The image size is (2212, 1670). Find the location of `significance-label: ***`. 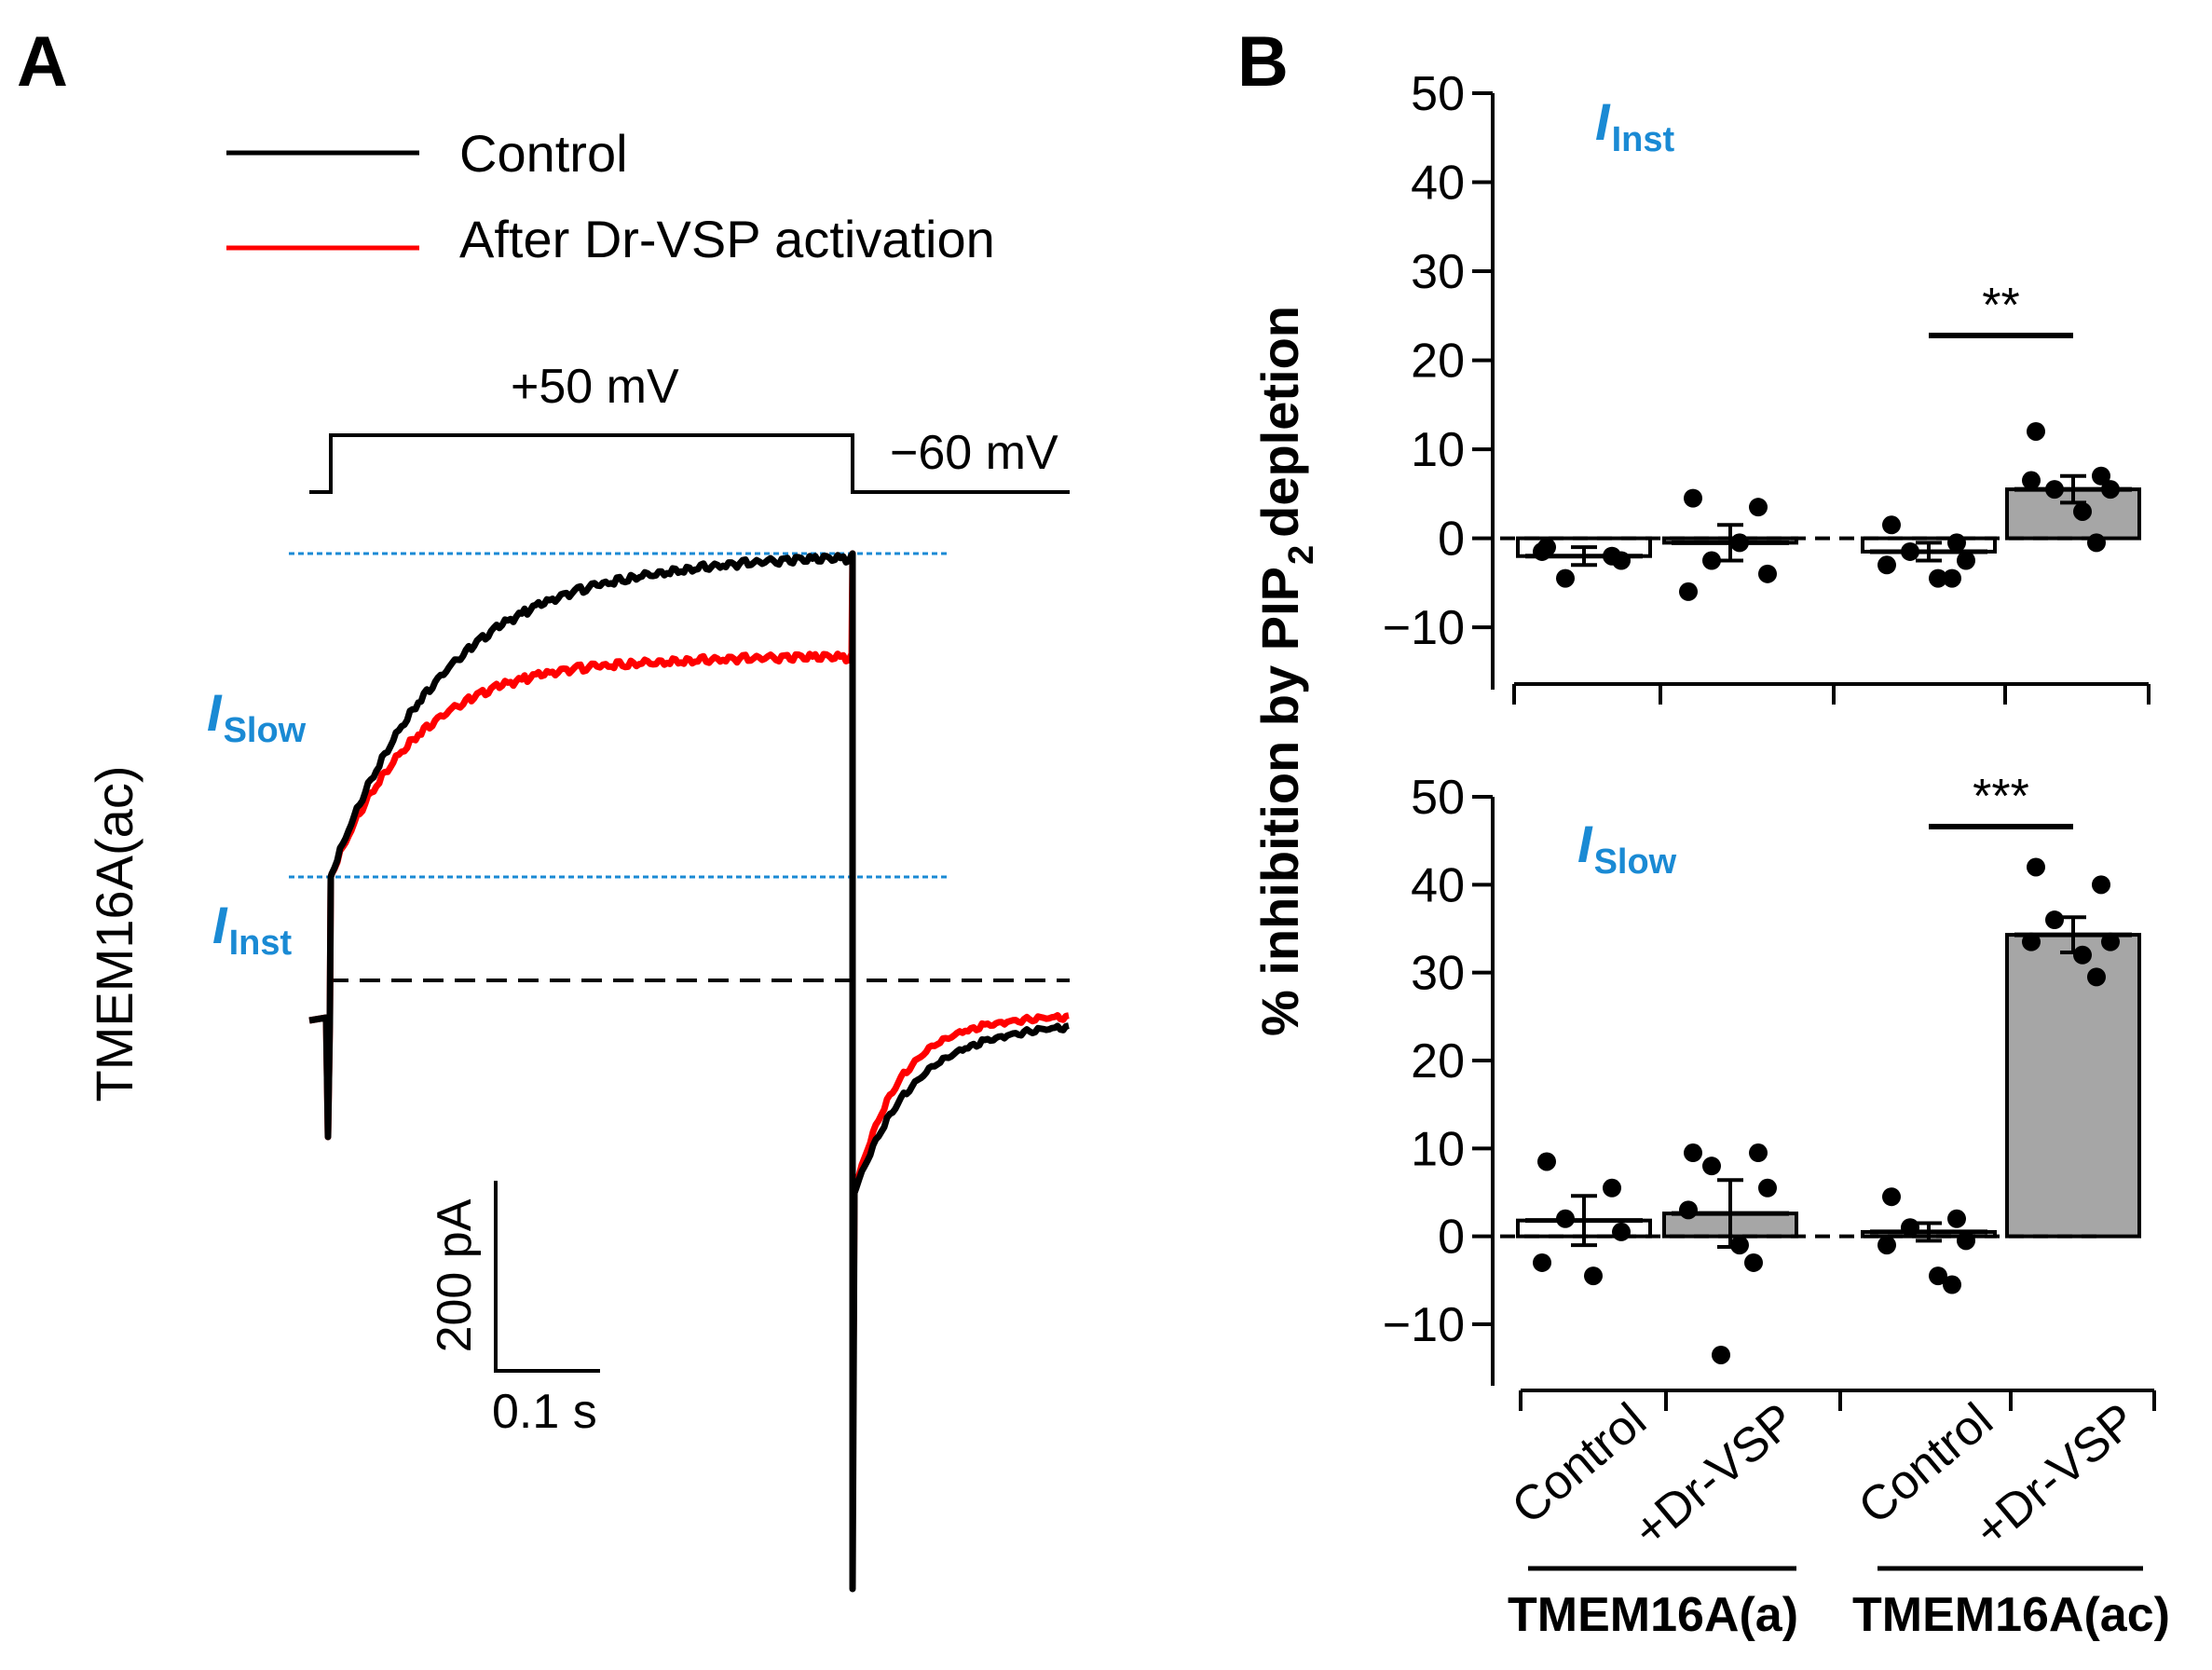

significance-label: *** is located at coordinates (2001, 797).